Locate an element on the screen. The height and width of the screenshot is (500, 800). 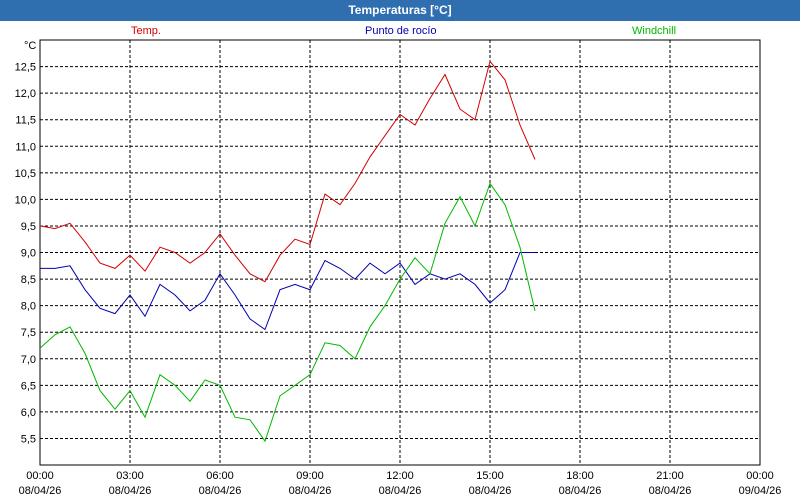
x-tick-time: 09:00 is located at coordinates (310, 476).